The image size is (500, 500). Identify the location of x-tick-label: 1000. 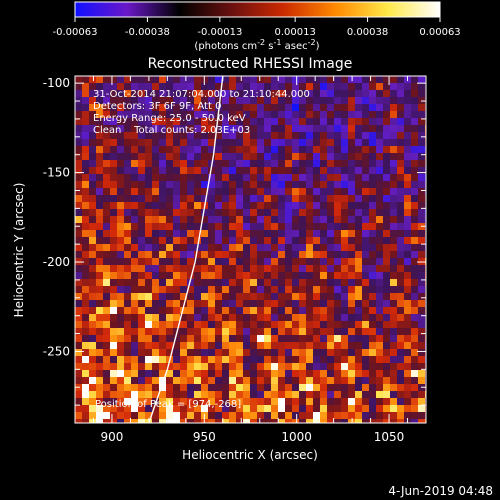
(296, 437).